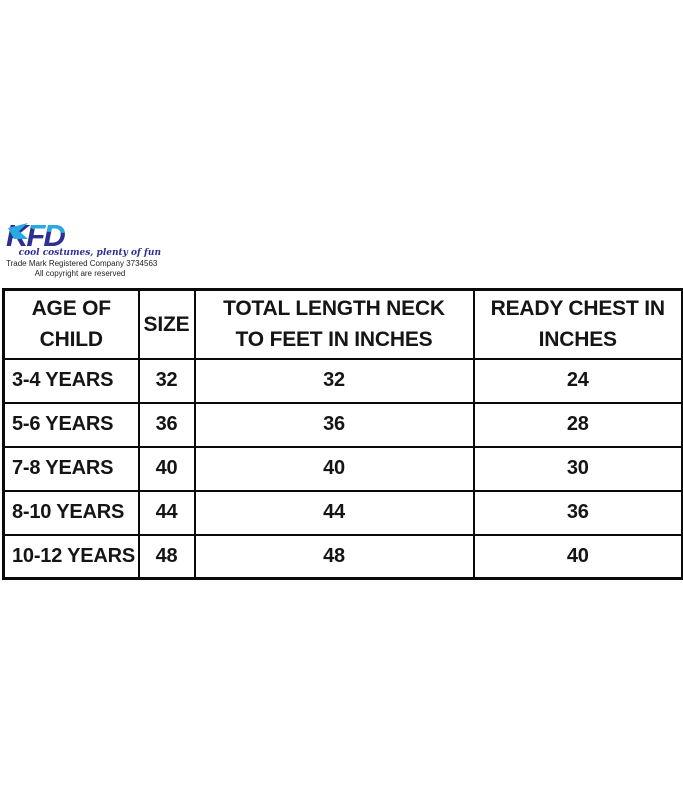 The height and width of the screenshot is (800, 683). Describe the element at coordinates (71, 424) in the screenshot. I see `age-cell: 5-6 YEARS` at that location.